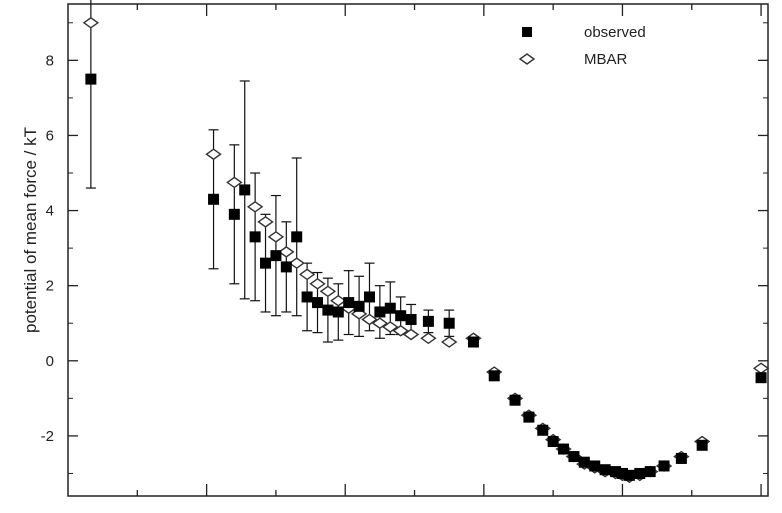  What do you see at coordinates (50, 60) in the screenshot?
I see `y-tick-label: 8` at bounding box center [50, 60].